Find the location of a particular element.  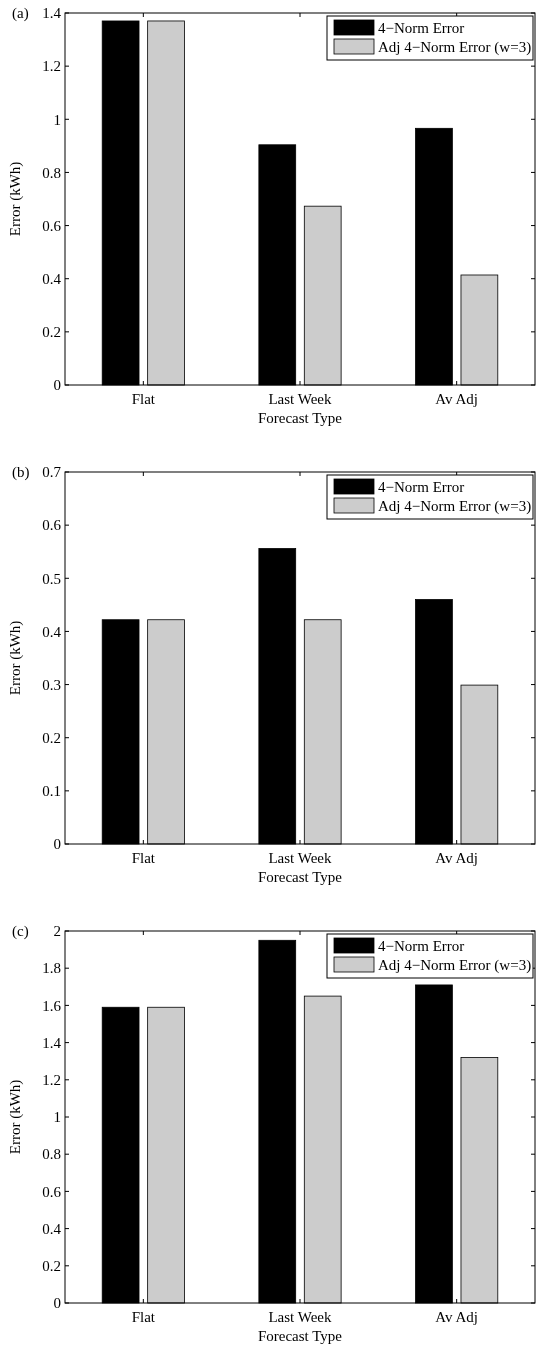

chart-title: (c) is located at coordinates (20, 931).